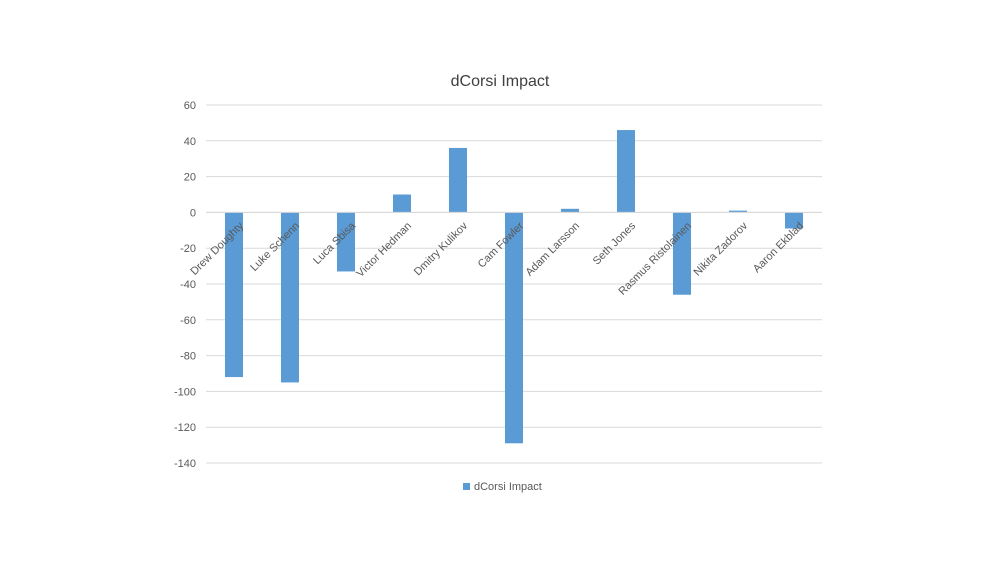  Describe the element at coordinates (185, 428) in the screenshot. I see `y-tick-label: -120` at that location.